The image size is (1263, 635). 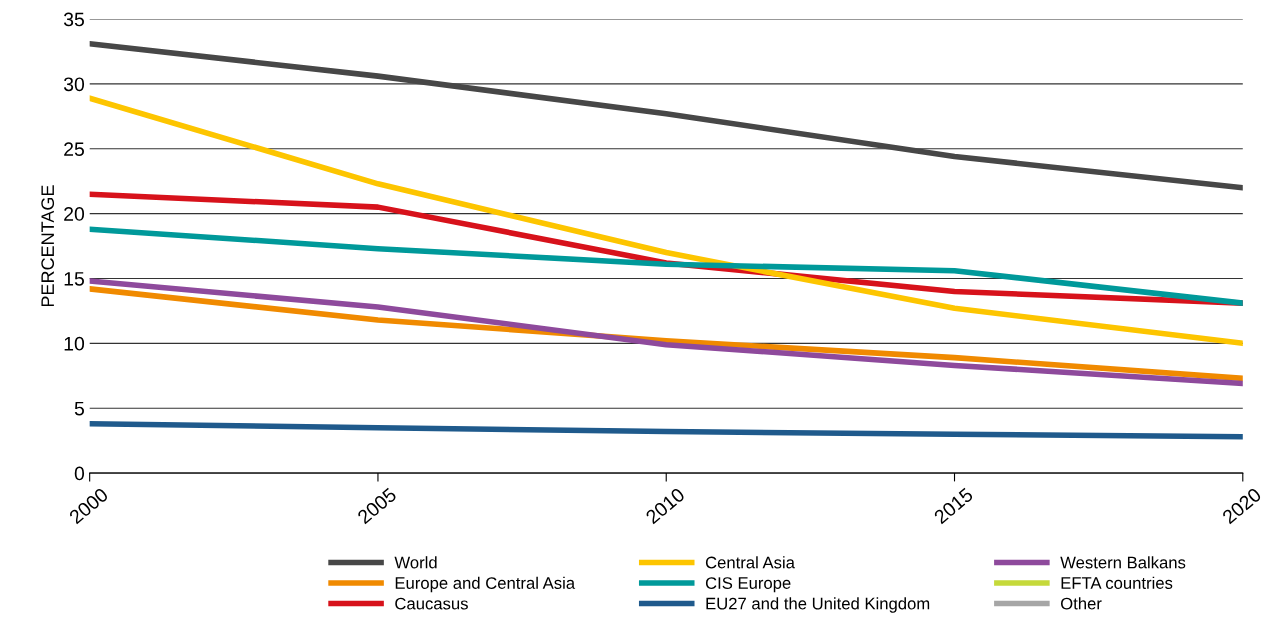 I want to click on legend-label: Europe and Central Asia, so click(x=485, y=584).